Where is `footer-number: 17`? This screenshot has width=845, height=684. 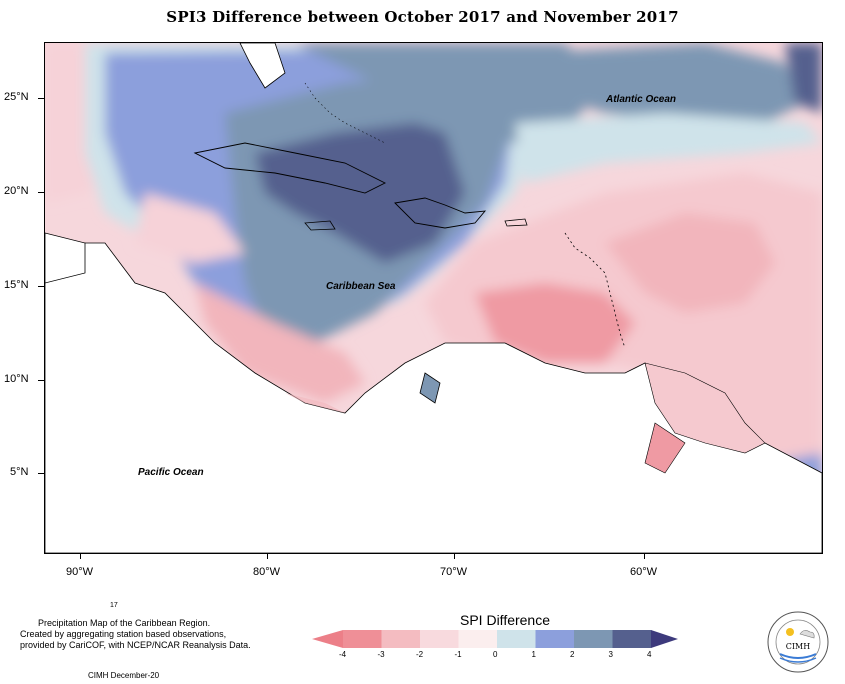
footer-number: 17 is located at coordinates (114, 605).